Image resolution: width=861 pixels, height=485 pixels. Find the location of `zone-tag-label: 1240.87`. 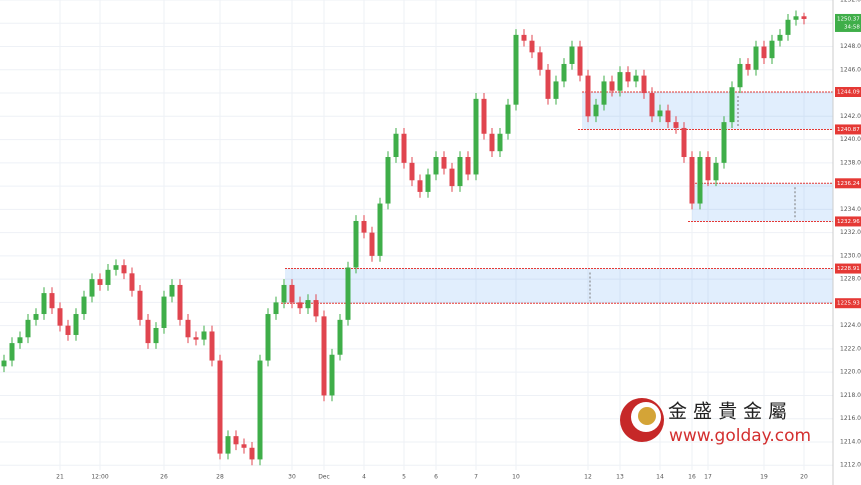

zone-tag-label: 1240.87 is located at coordinates (848, 130).